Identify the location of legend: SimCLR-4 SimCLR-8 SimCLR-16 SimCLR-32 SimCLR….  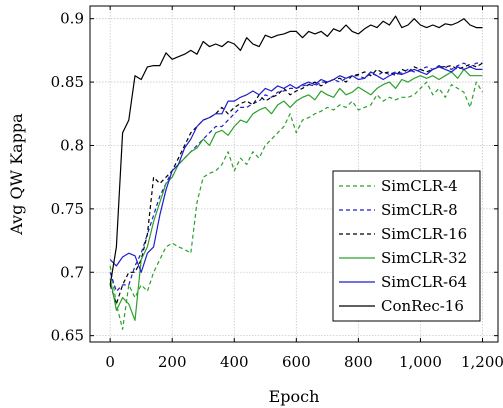
(406, 246).